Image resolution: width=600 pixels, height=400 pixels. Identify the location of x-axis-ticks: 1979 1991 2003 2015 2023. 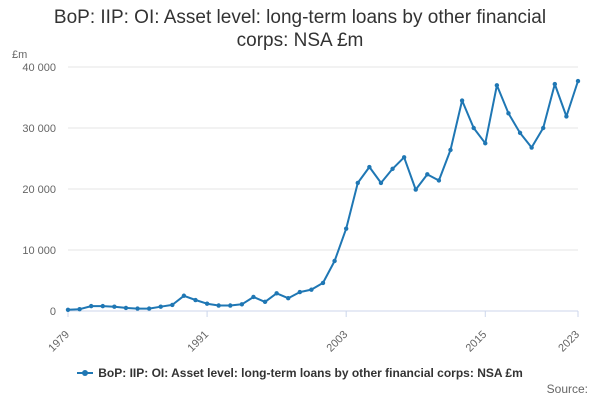
(314, 332).